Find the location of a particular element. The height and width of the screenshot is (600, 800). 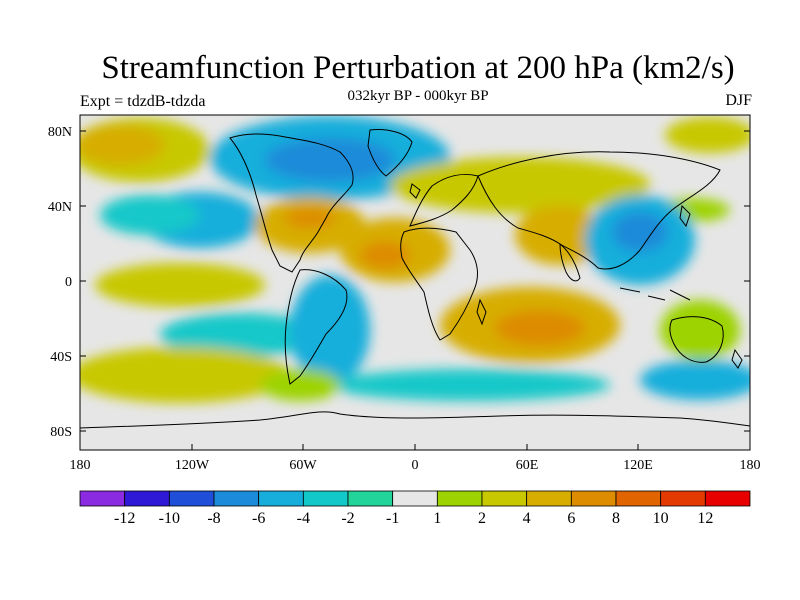

y-tick-label: 80N is located at coordinates (60, 132).